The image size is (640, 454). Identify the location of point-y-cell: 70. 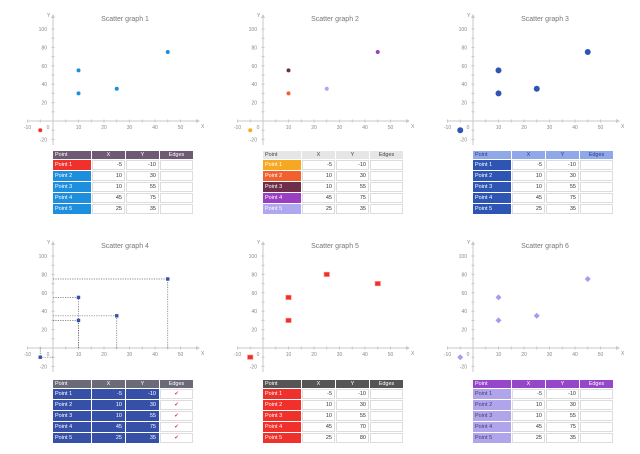
(352, 427).